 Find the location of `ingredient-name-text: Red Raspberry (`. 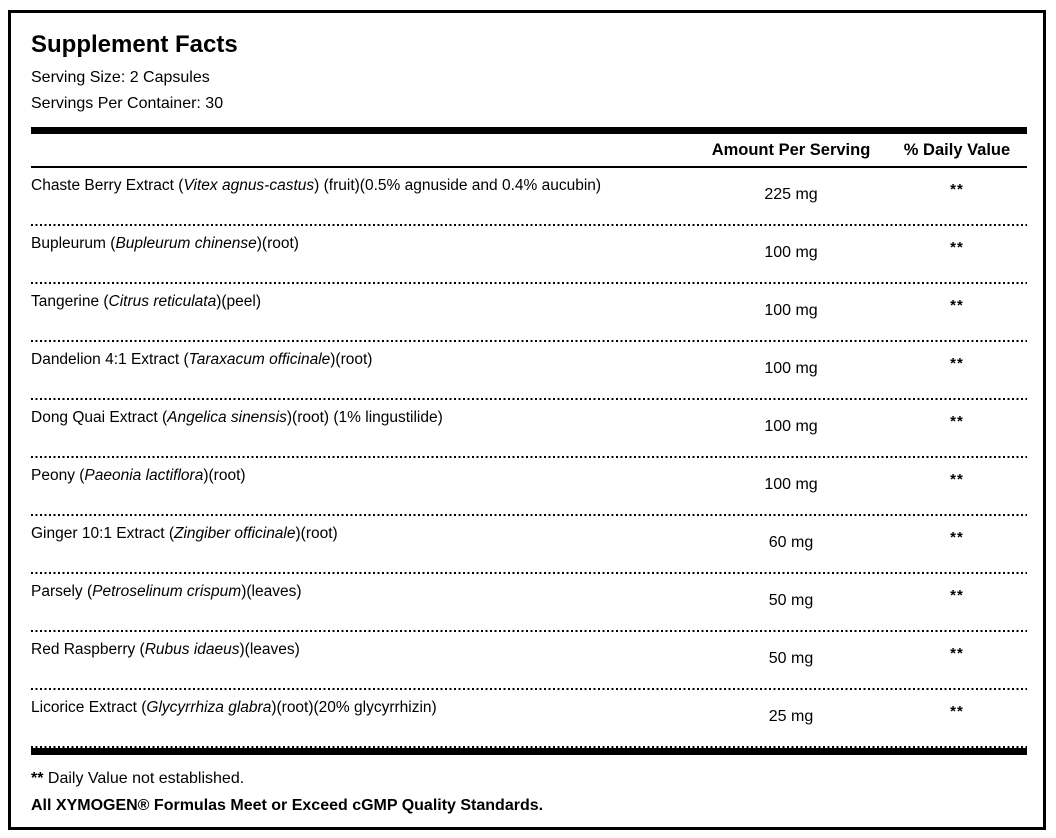

ingredient-name-text: Red Raspberry ( is located at coordinates (88, 649).